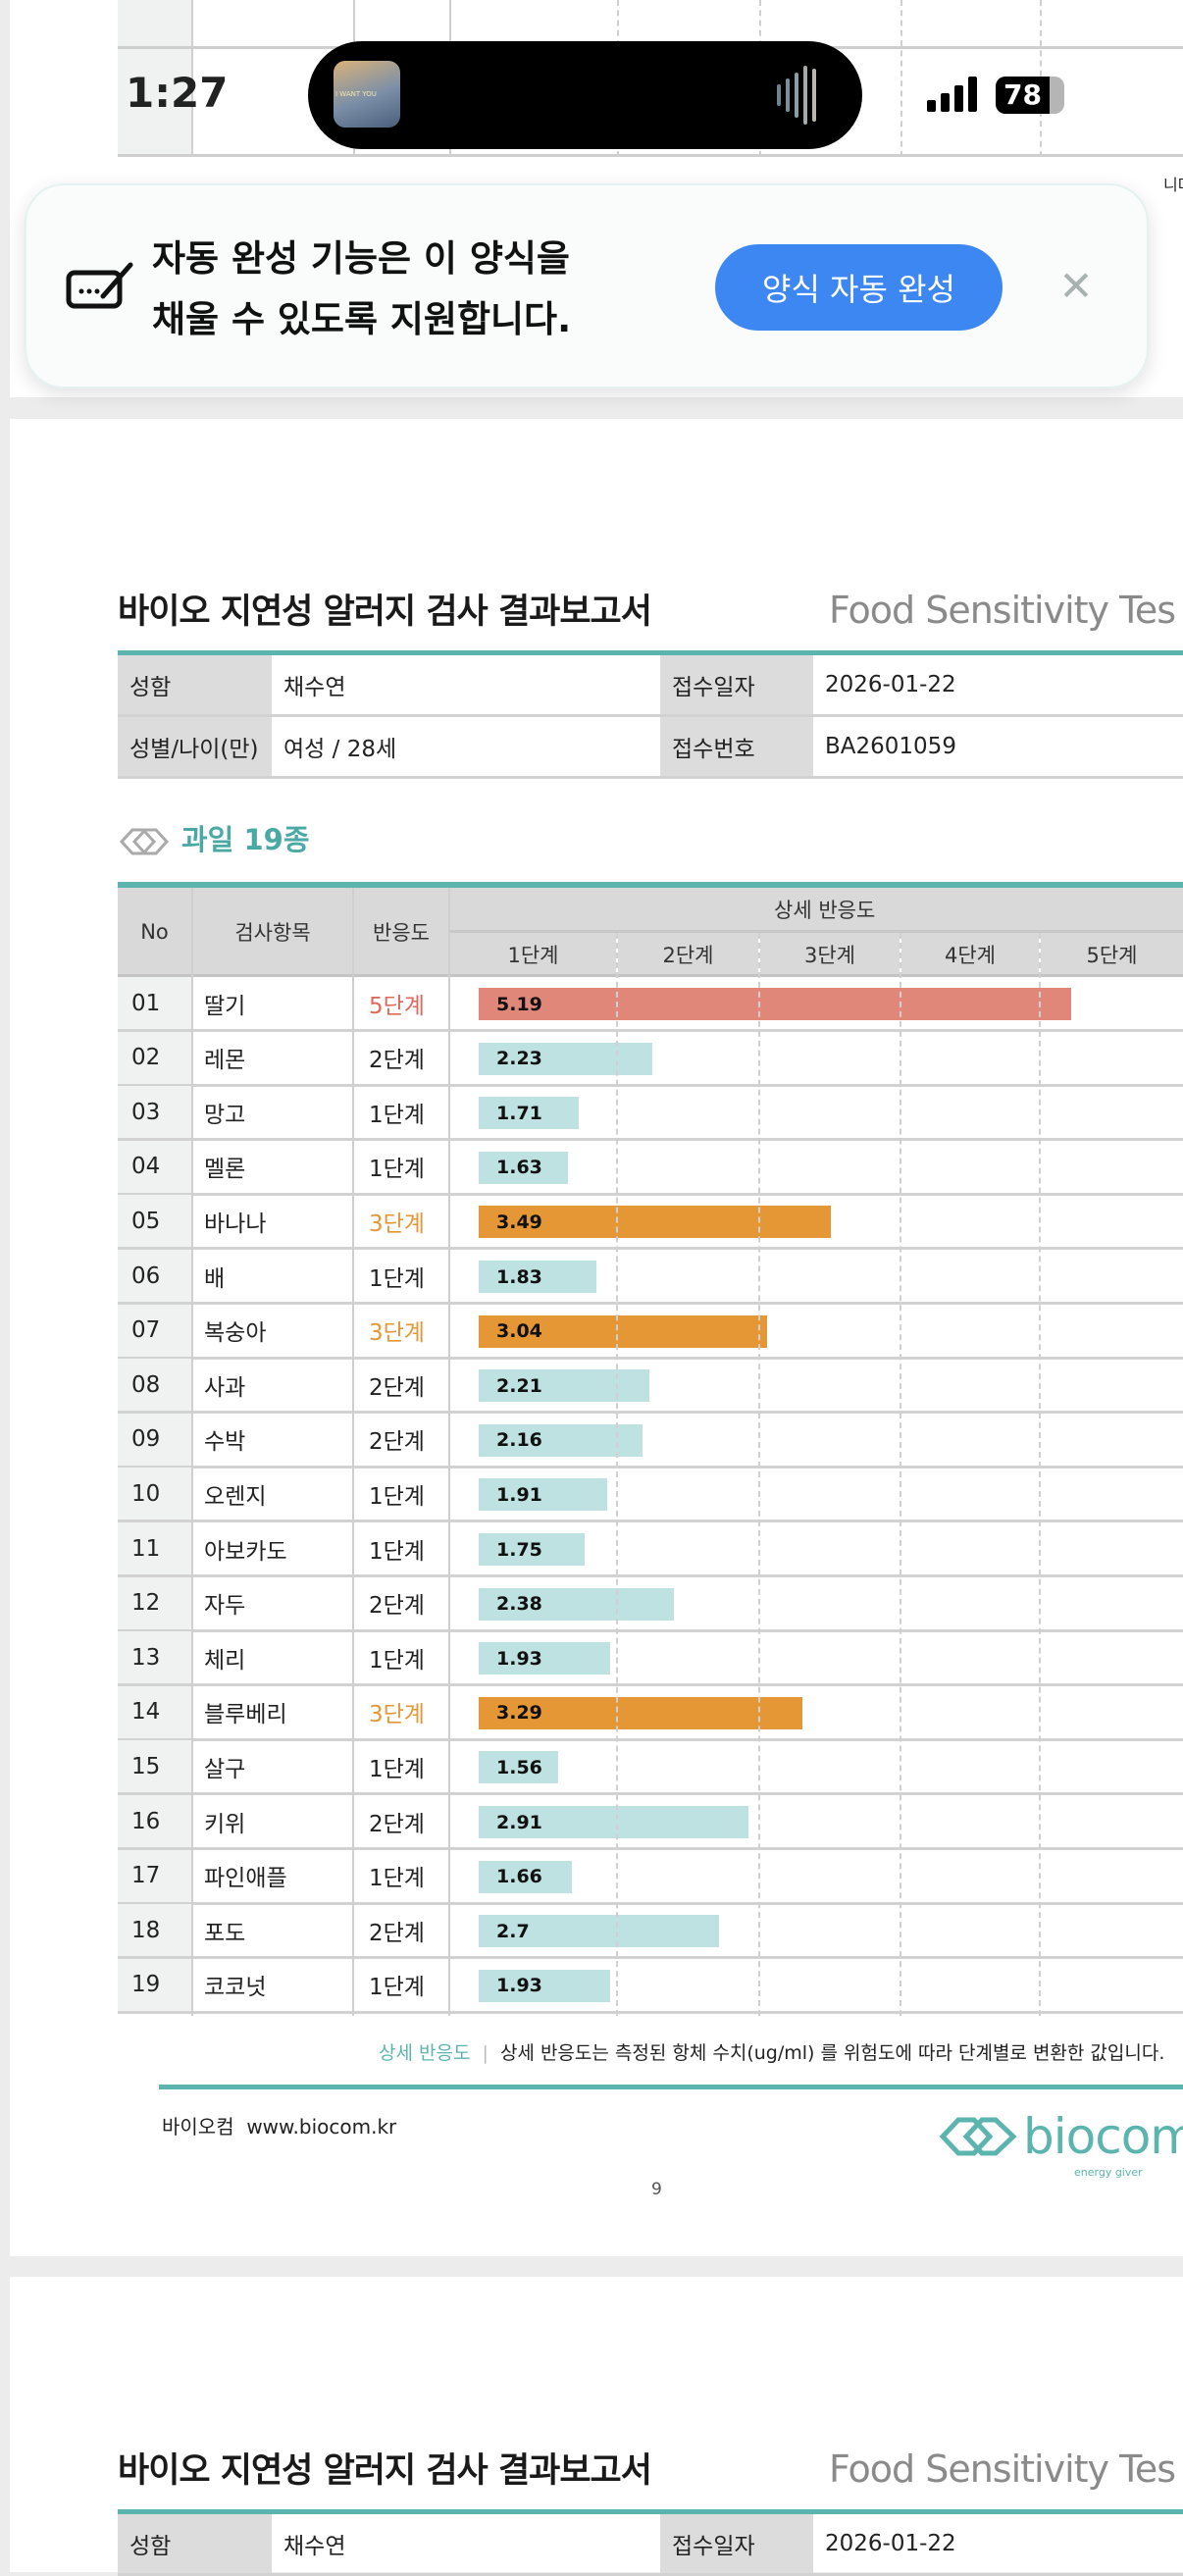 Image resolution: width=1183 pixels, height=2576 pixels. Describe the element at coordinates (650, 1277) in the screenshot. I see `table-row: 06 배 1단계 1.83` at that location.